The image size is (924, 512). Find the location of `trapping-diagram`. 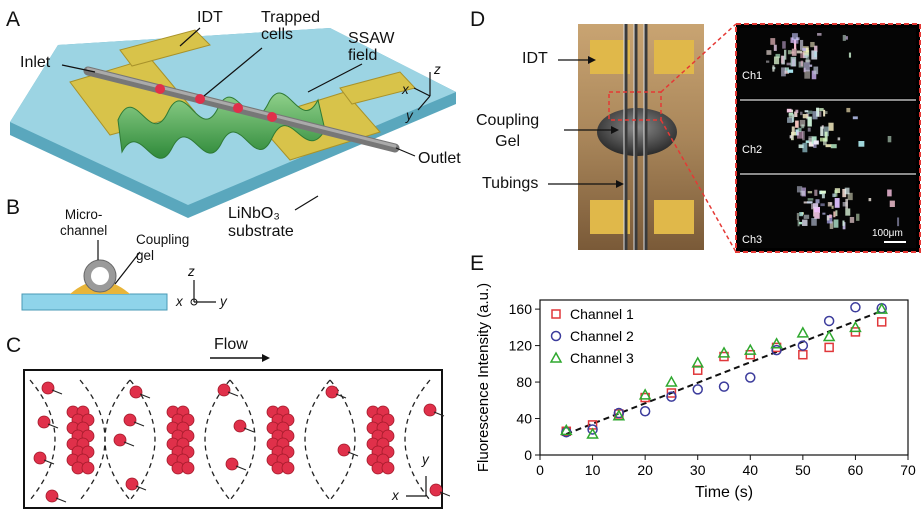

trapping-diagram is located at coordinates (236, 431).